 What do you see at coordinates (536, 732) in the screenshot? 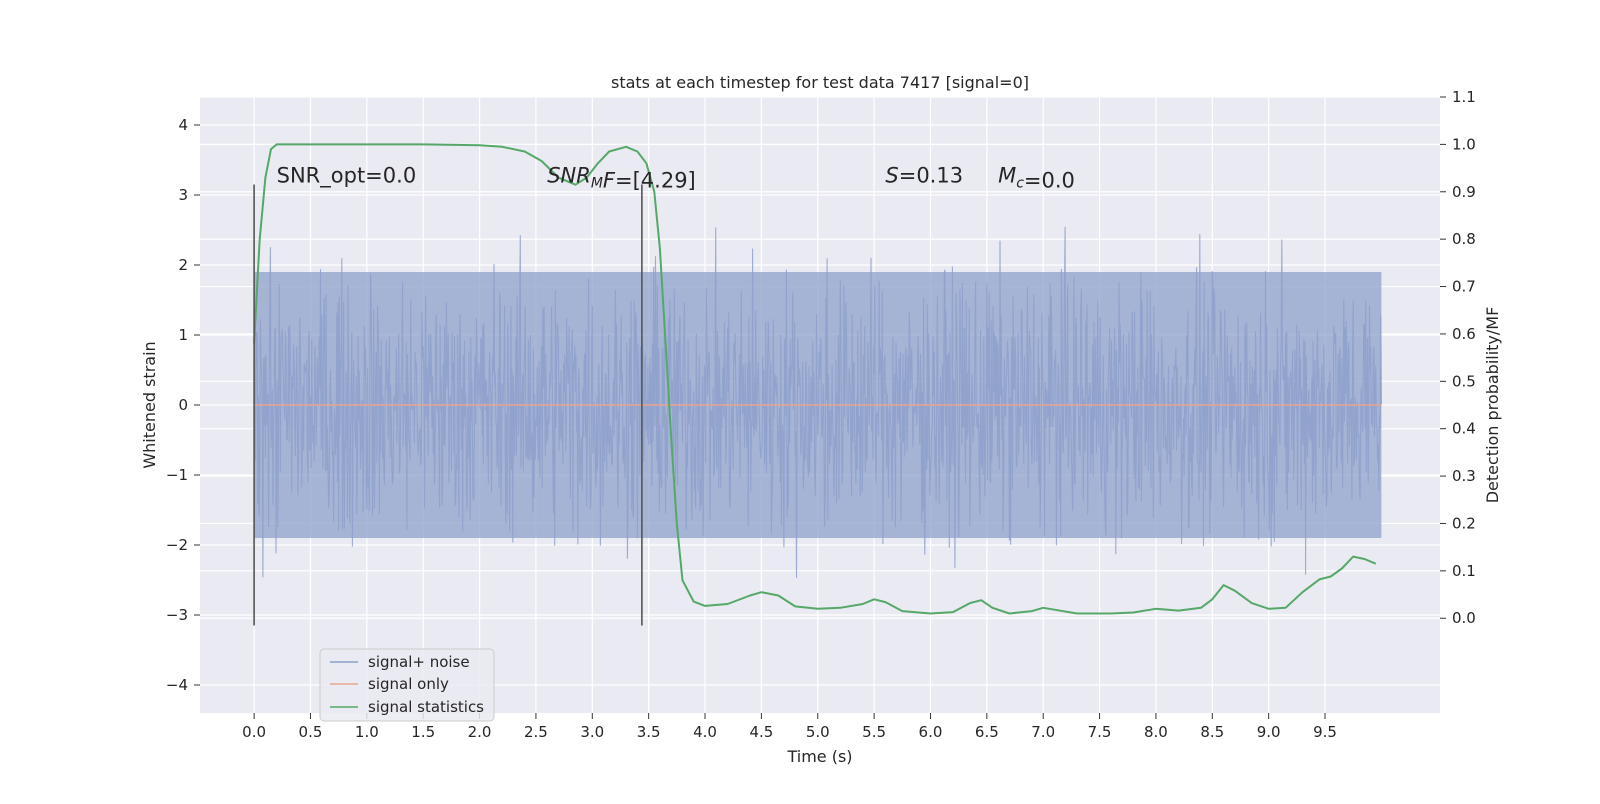
I see `x-tick-label: 2.5` at bounding box center [536, 732].